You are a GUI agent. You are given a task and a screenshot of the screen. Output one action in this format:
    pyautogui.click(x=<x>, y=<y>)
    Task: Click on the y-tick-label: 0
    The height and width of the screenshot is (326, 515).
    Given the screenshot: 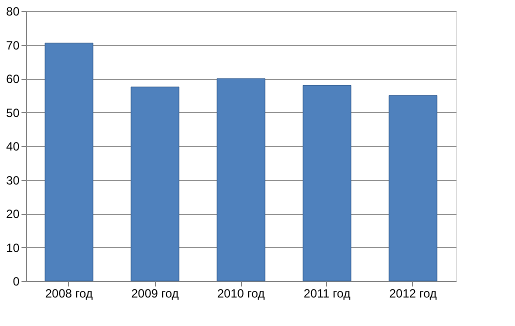 What is the action you would take?
    pyautogui.click(x=16, y=281)
    